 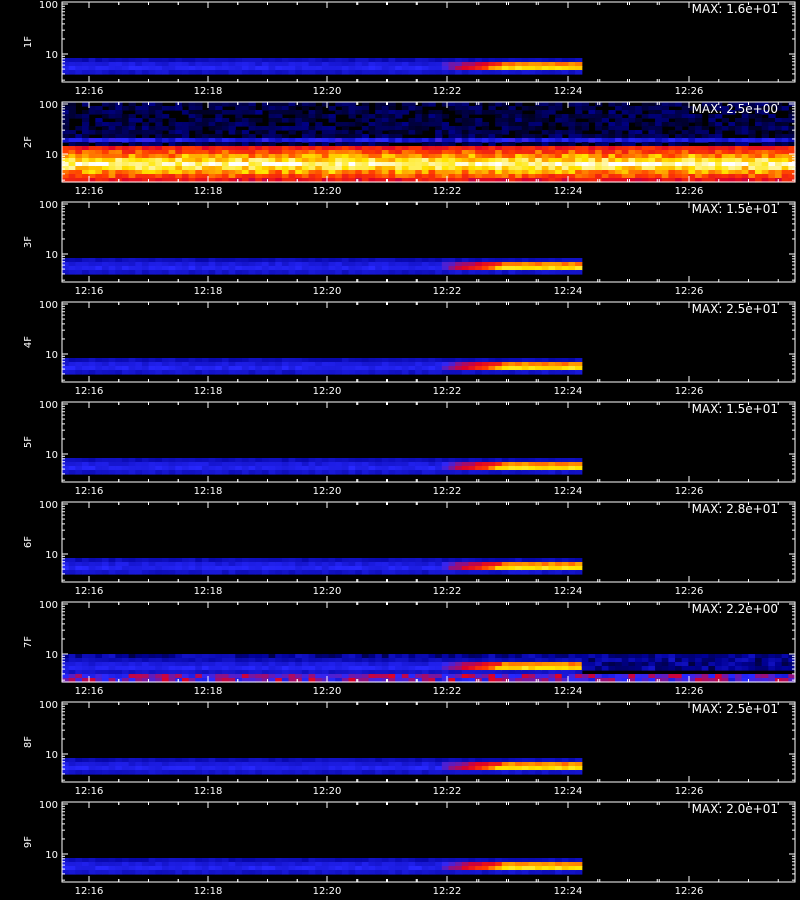 What do you see at coordinates (689, 91) in the screenshot?
I see `x-tick-label: 12:26` at bounding box center [689, 91].